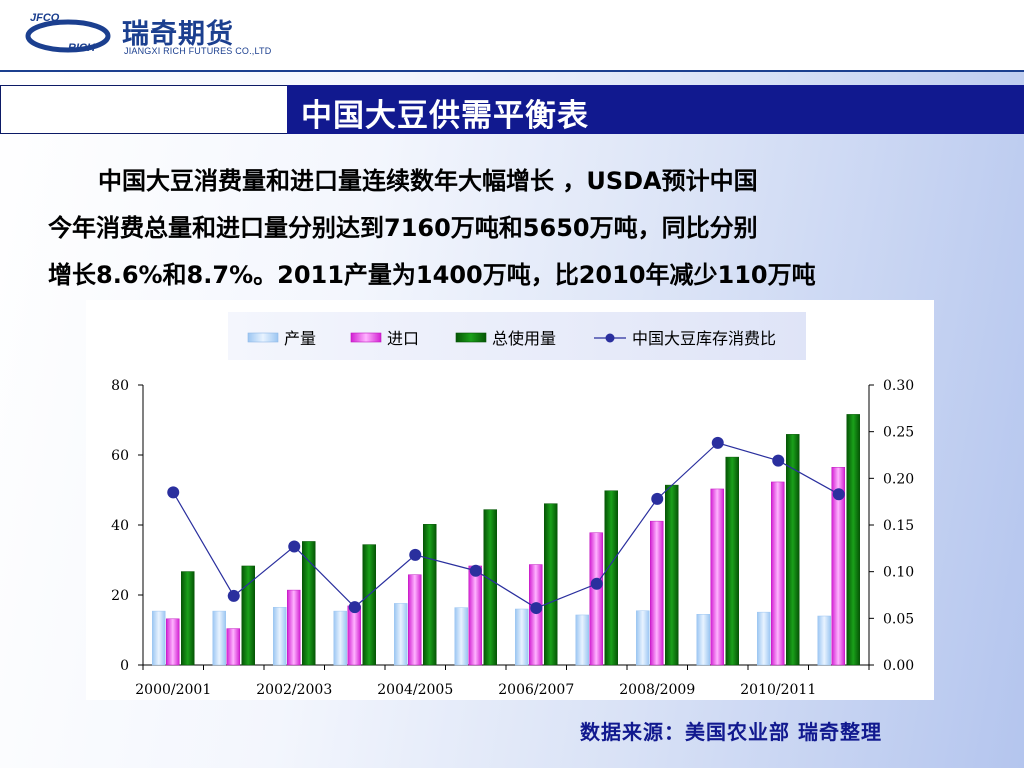 The height and width of the screenshot is (768, 1024). Describe the element at coordinates (120, 456) in the screenshot. I see `left-tick-label: 60` at that location.